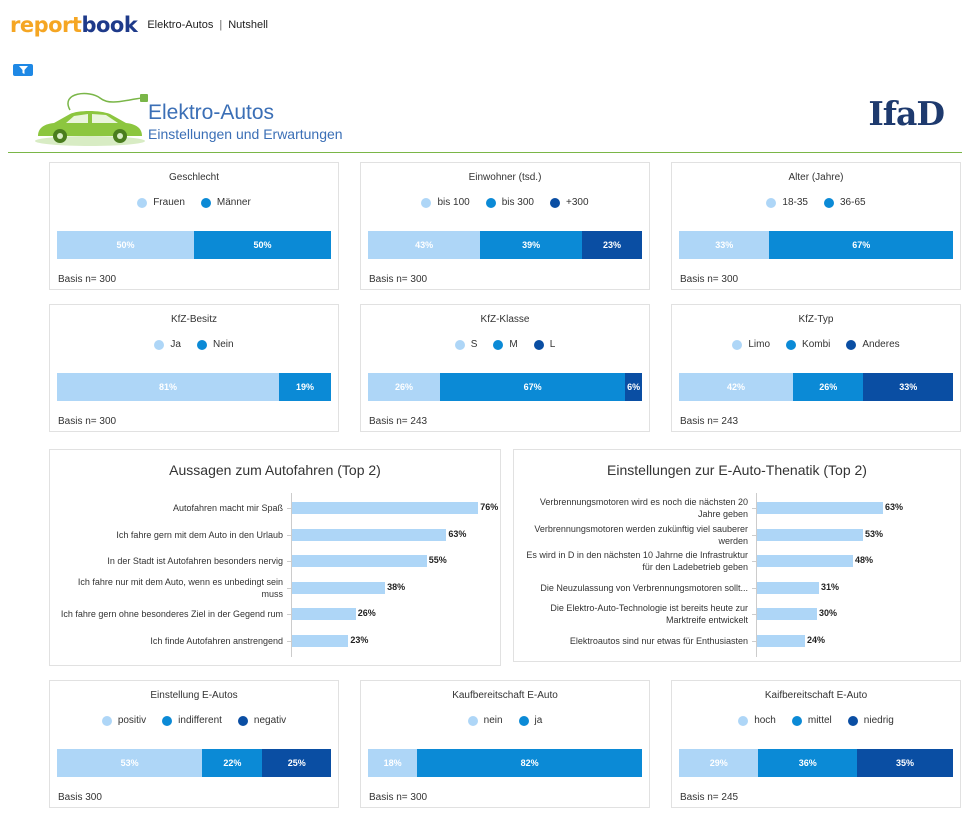 The height and width of the screenshot is (820, 970). Describe the element at coordinates (873, 344) in the screenshot. I see `legend-item: Anderes` at that location.